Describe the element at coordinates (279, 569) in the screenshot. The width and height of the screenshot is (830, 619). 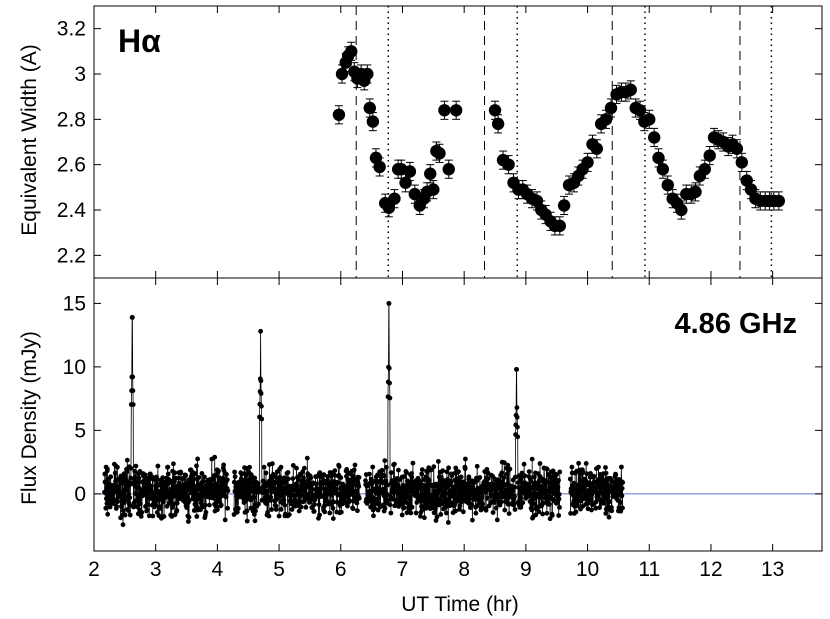
I see `x-tick-label: 5` at that location.